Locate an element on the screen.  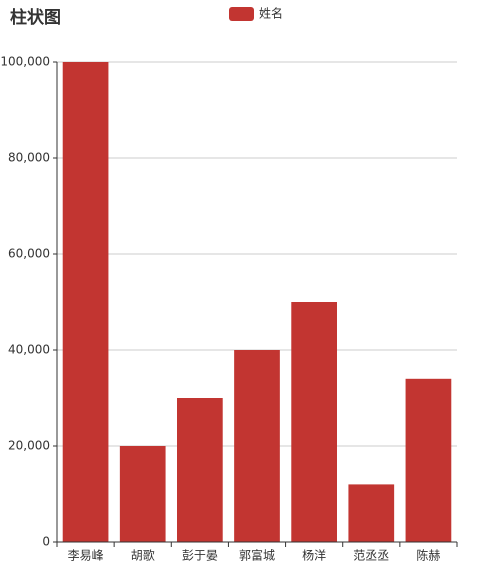
x-tick-label: 杨洋 is located at coordinates (314, 555).